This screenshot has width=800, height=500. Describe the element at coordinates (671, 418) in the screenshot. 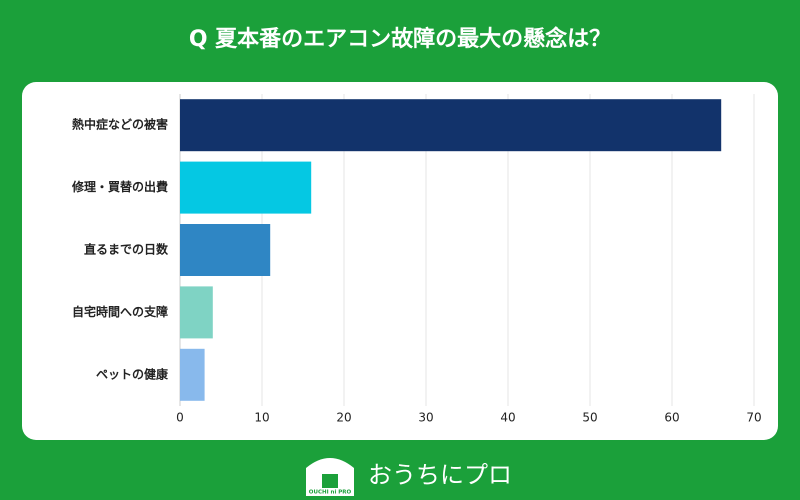

I see `x-tick-label: 60` at that location.